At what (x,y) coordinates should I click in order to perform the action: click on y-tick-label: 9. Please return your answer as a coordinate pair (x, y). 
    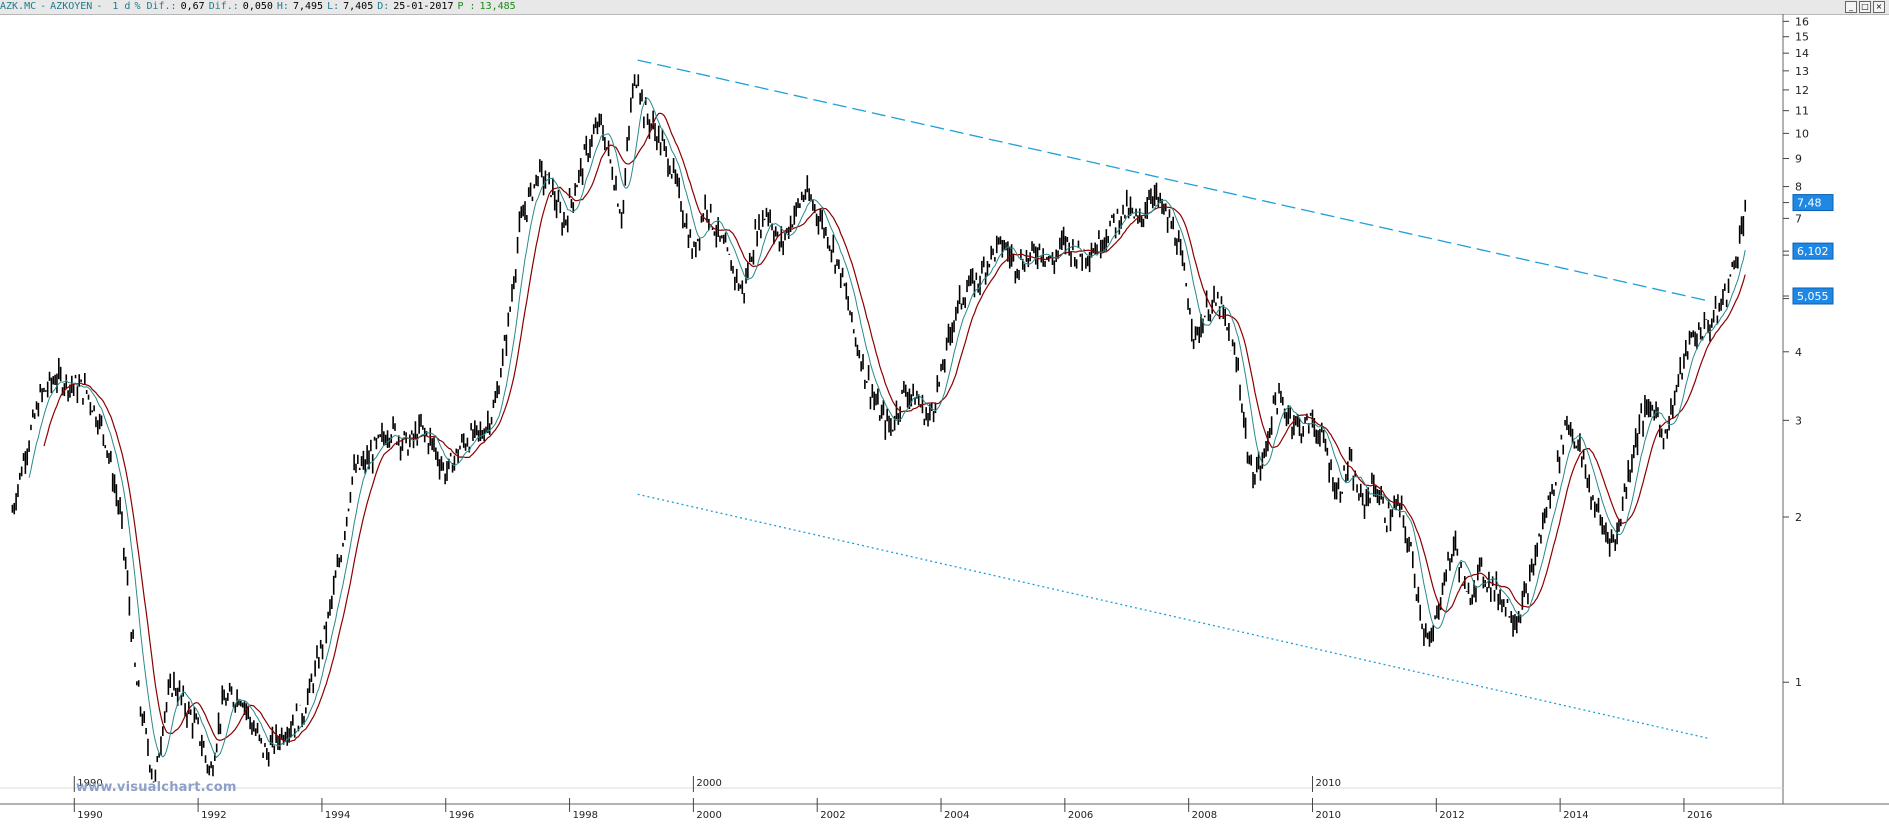
    Looking at the image, I should click on (1798, 158).